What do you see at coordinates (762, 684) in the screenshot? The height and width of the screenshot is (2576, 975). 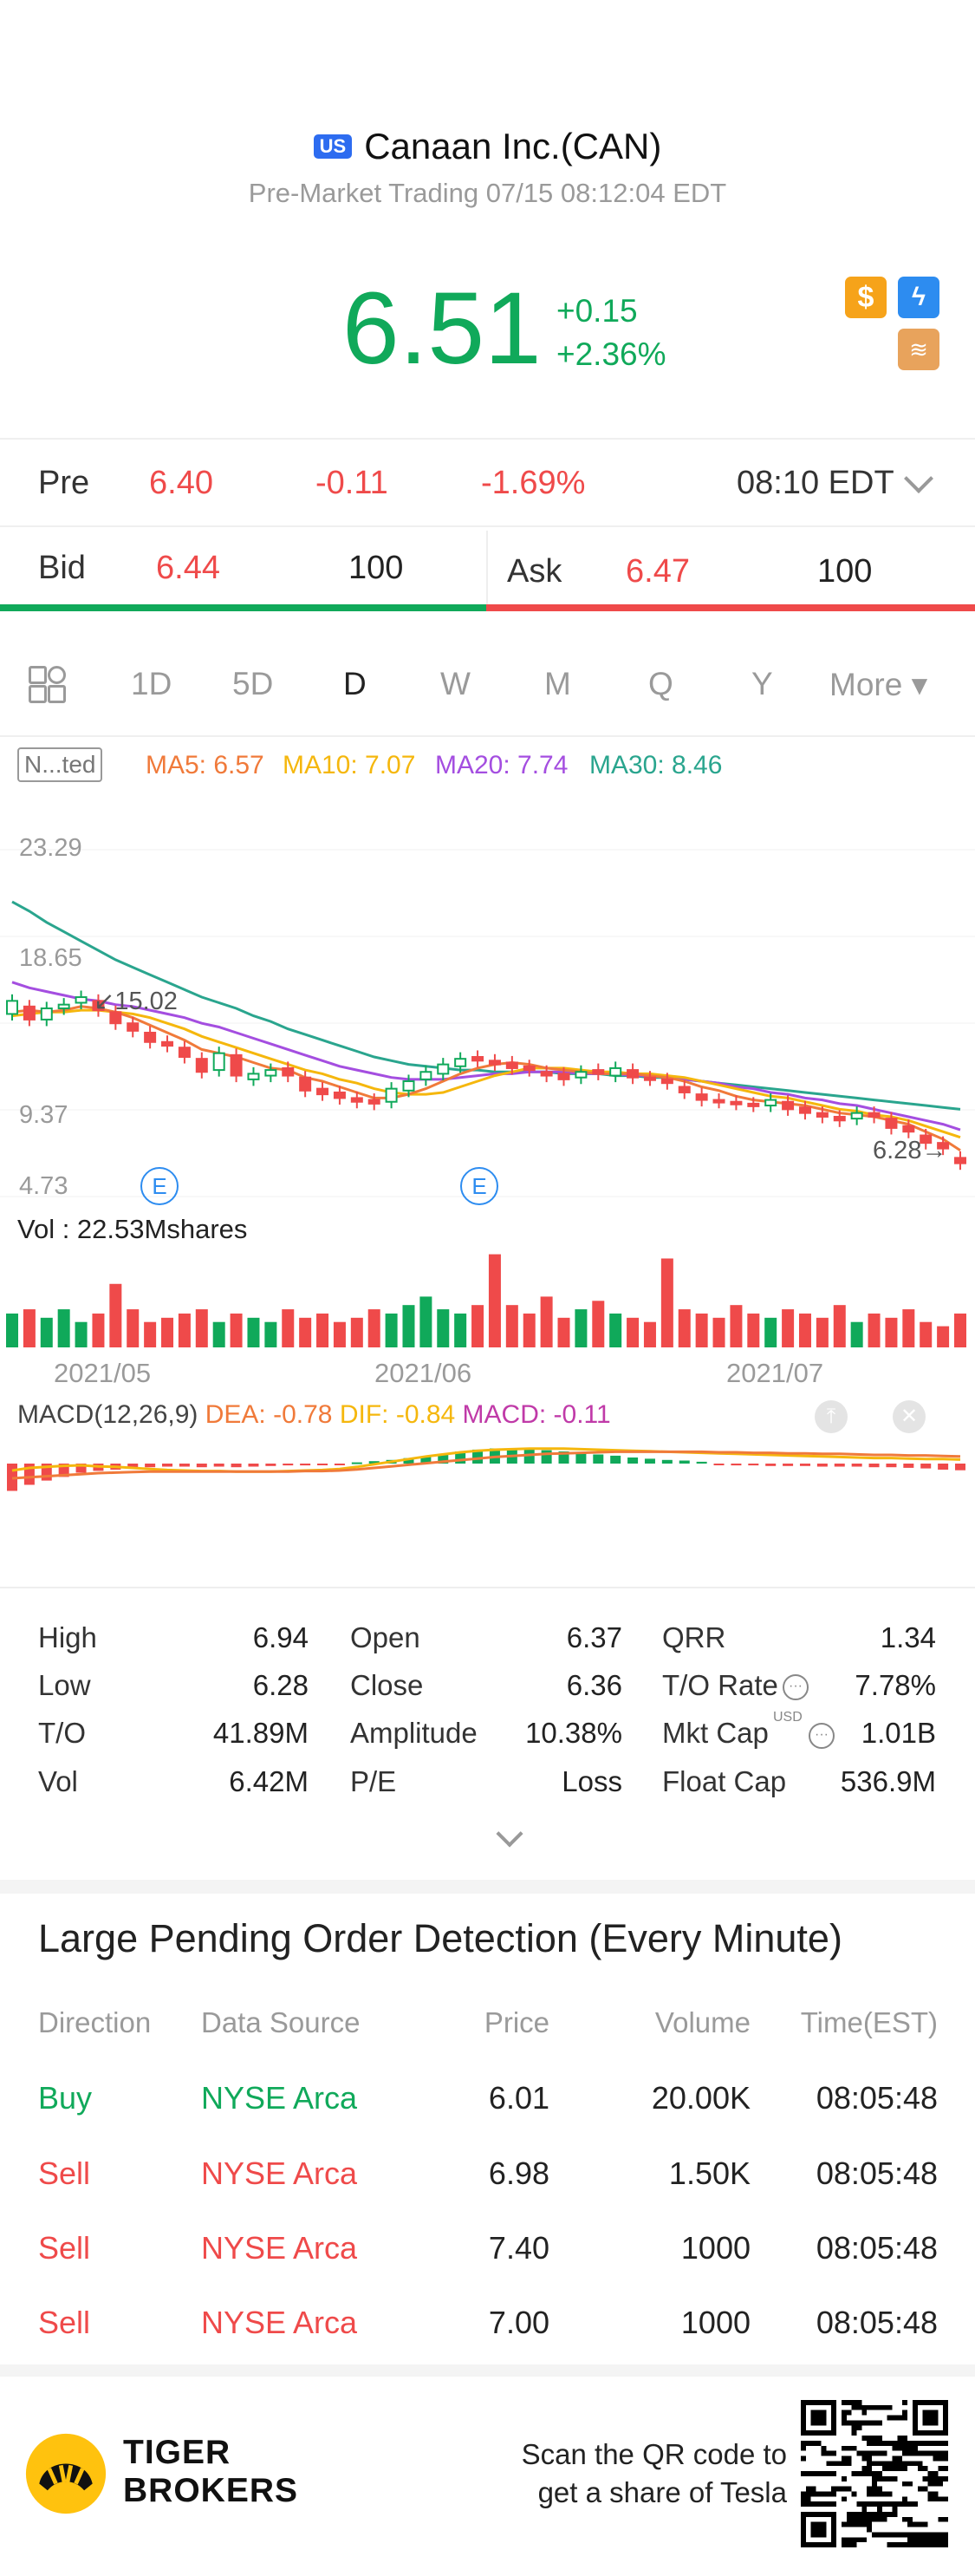 I see `tab-y: Y` at bounding box center [762, 684].